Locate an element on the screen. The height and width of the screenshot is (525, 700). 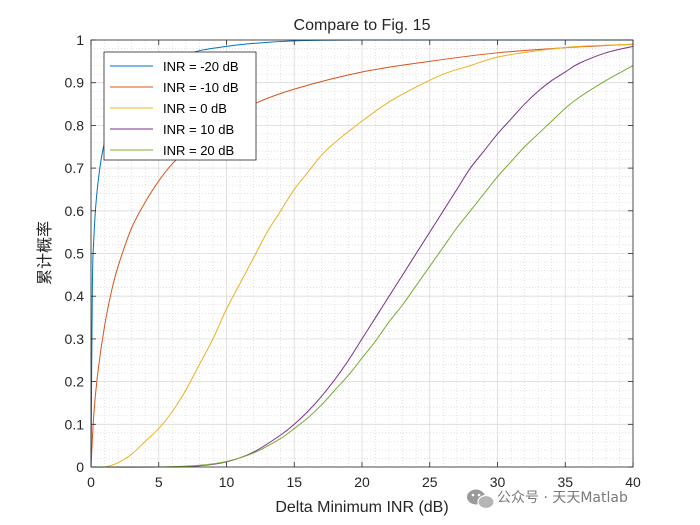
legend-label-3: INR = 10 dB is located at coordinates (198, 129).